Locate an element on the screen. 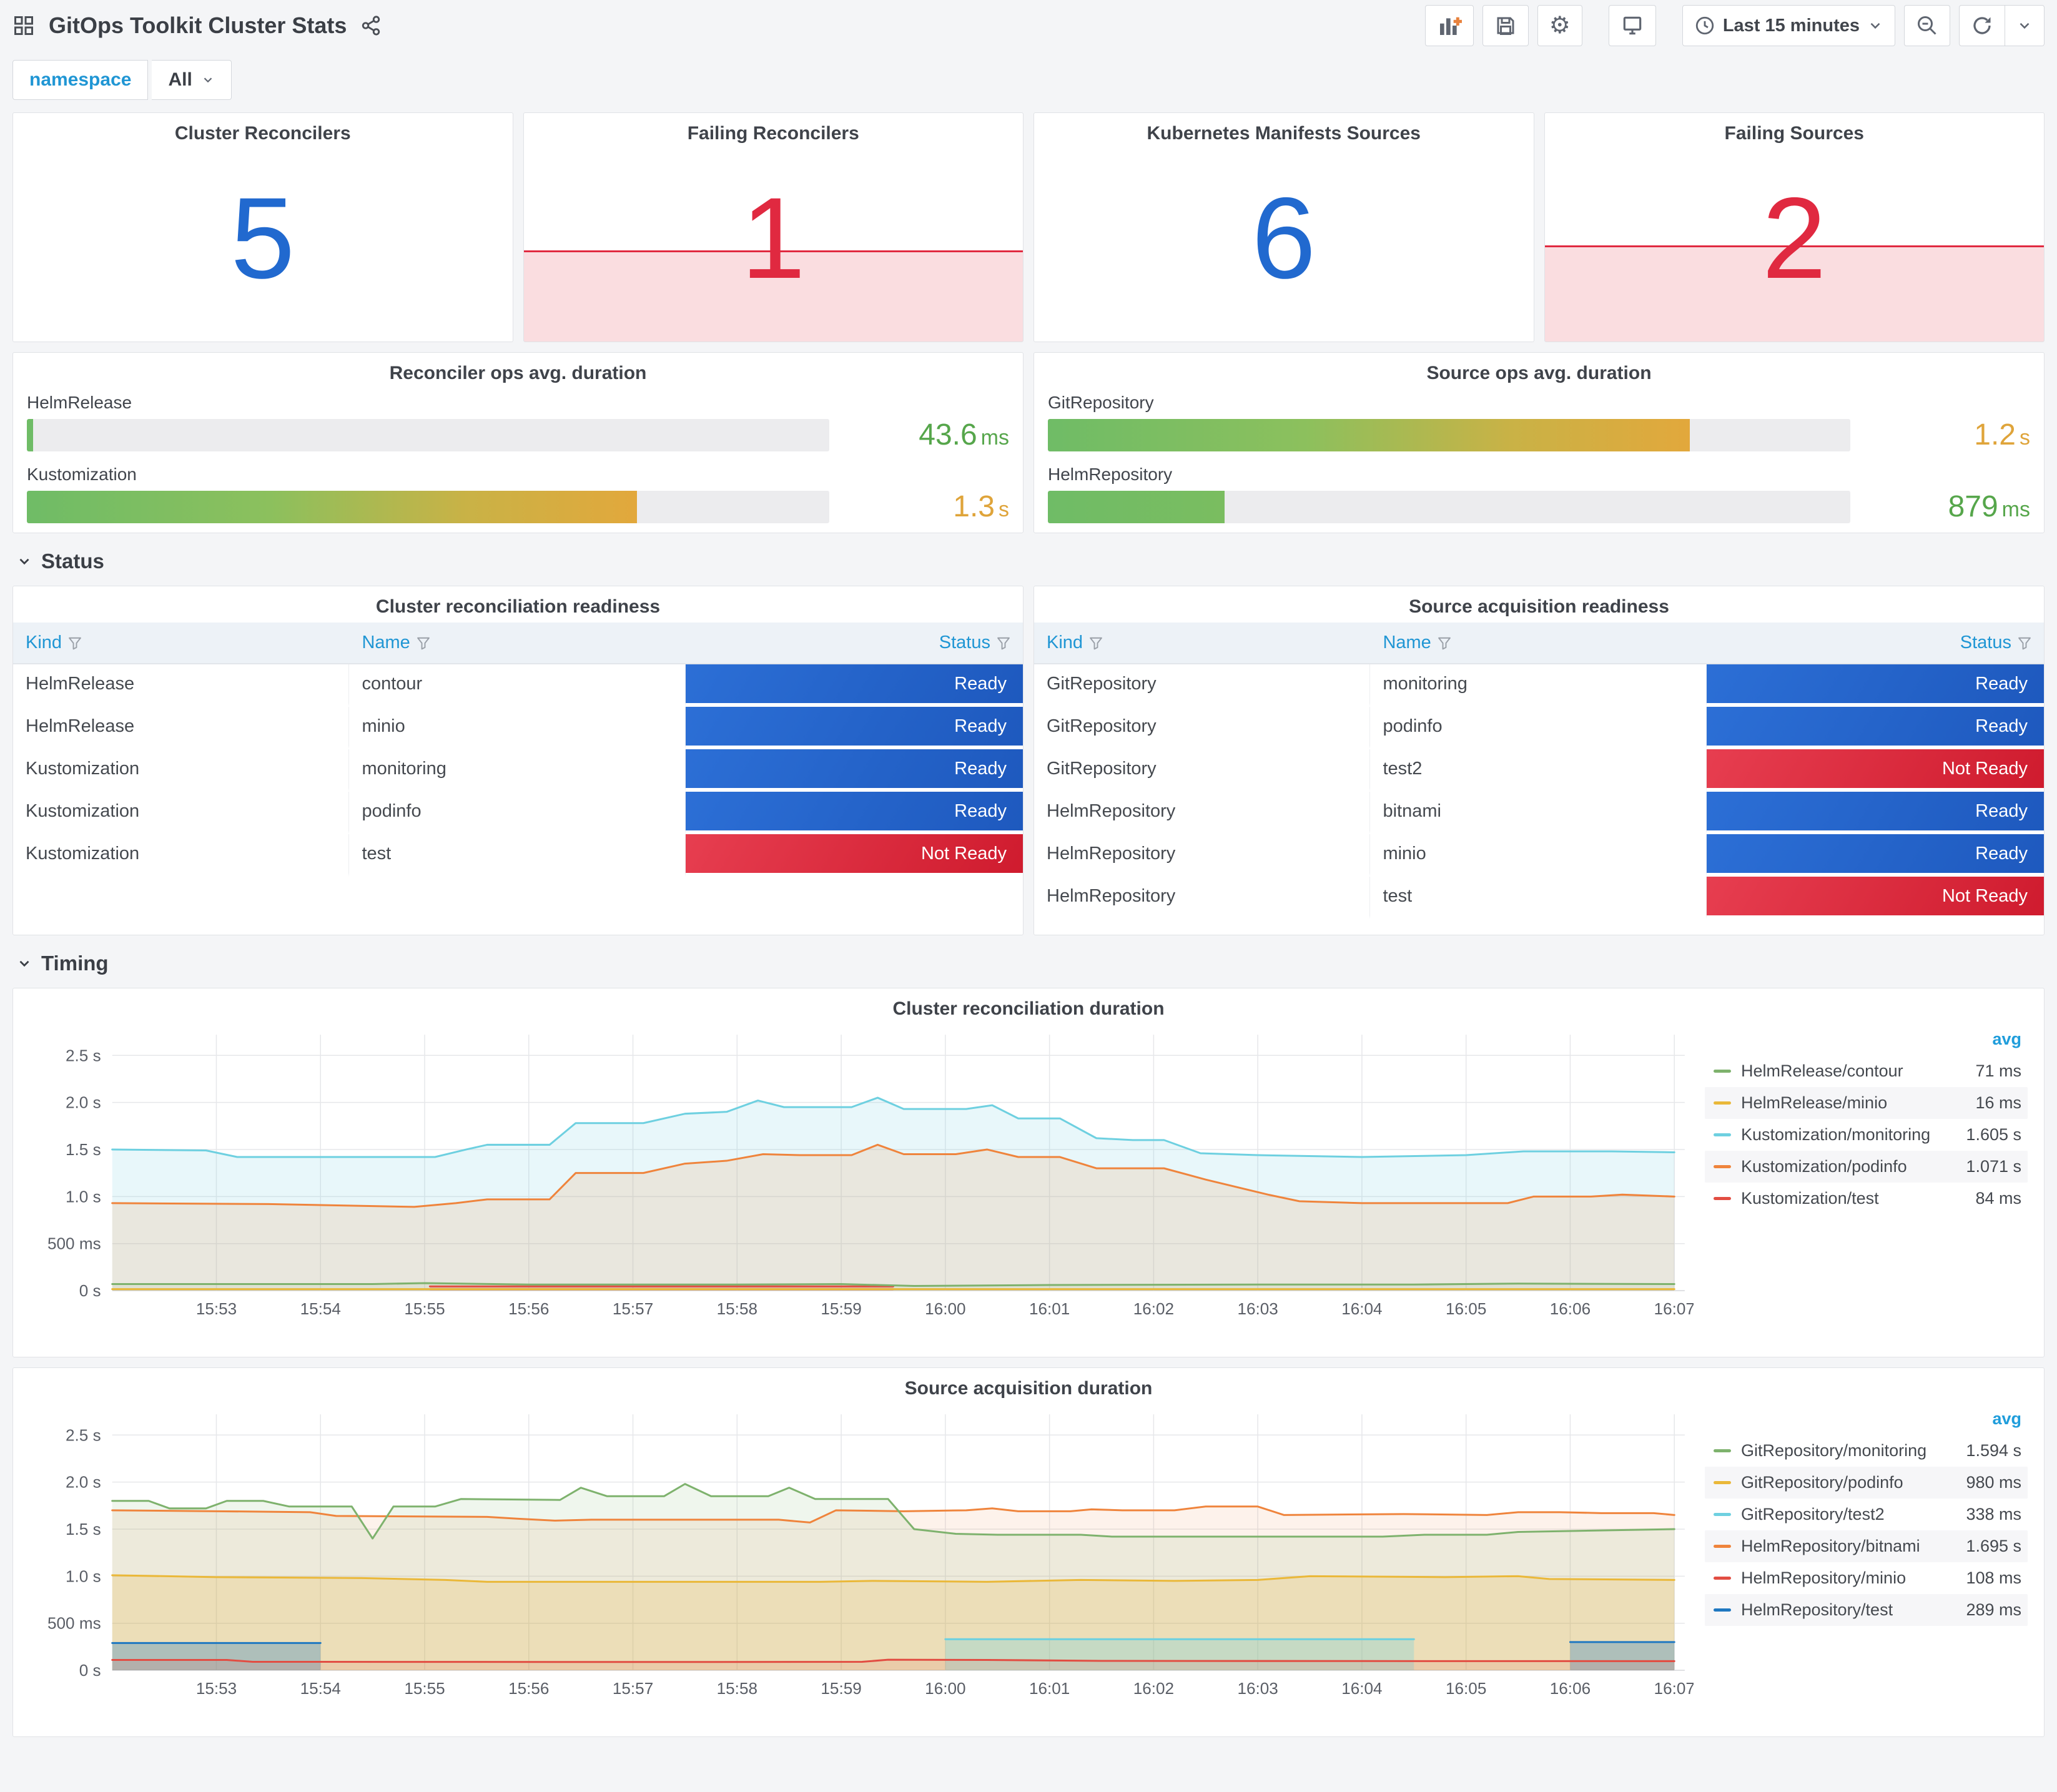  cell-name: monitoring is located at coordinates (517, 770).